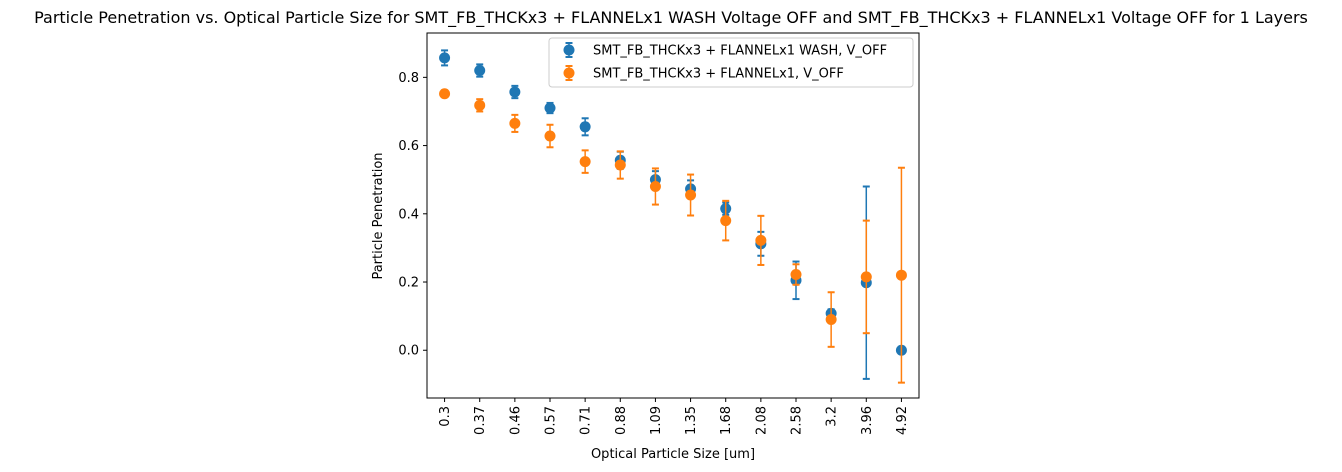  I want to click on x-tick-label: 4.92, so click(902, 420).